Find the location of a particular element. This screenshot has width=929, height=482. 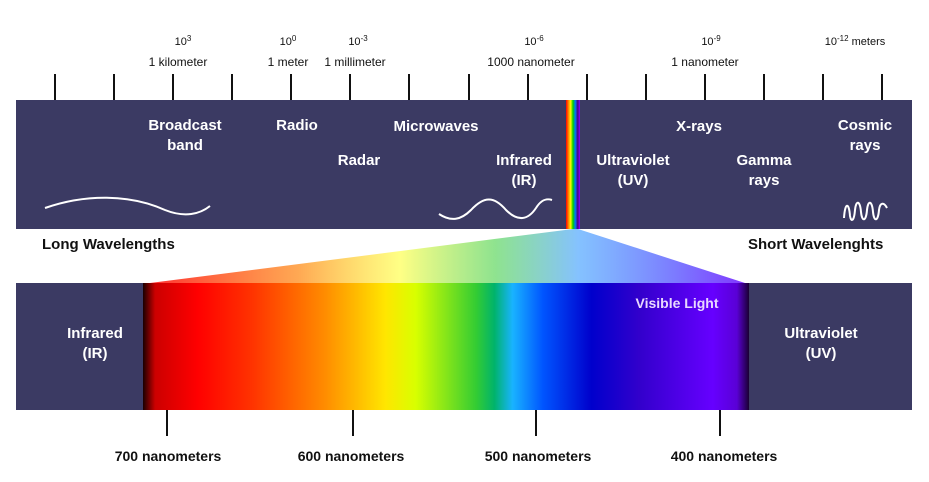

visible-light-title: Visible Light is located at coordinates (677, 303).